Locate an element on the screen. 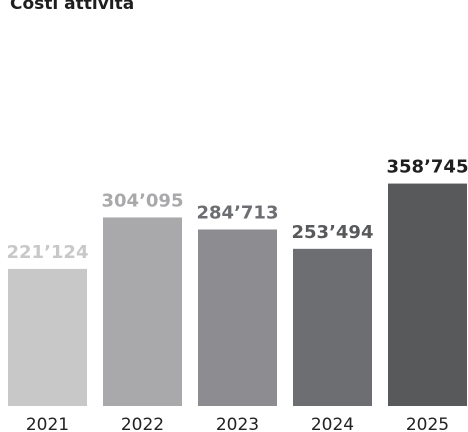 Image resolution: width=468 pixels, height=432 pixels. value-label-2022: 304’095 is located at coordinates (143, 200).